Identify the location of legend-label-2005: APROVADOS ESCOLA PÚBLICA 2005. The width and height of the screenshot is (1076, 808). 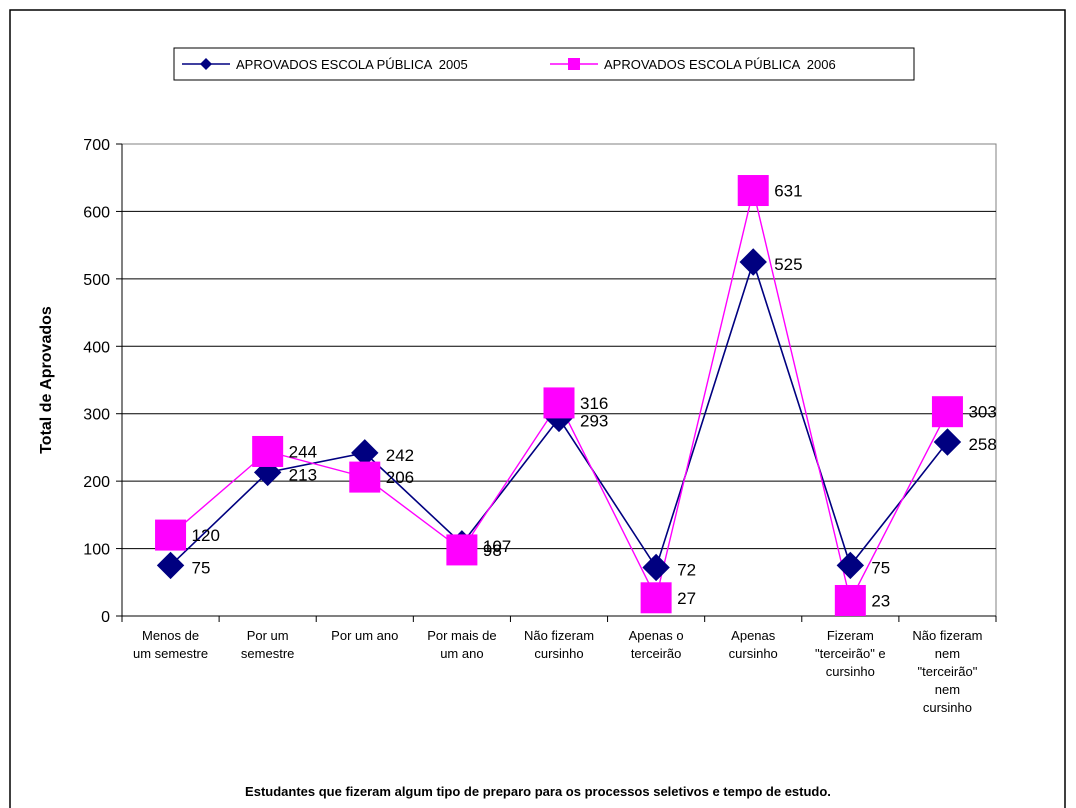
(352, 64).